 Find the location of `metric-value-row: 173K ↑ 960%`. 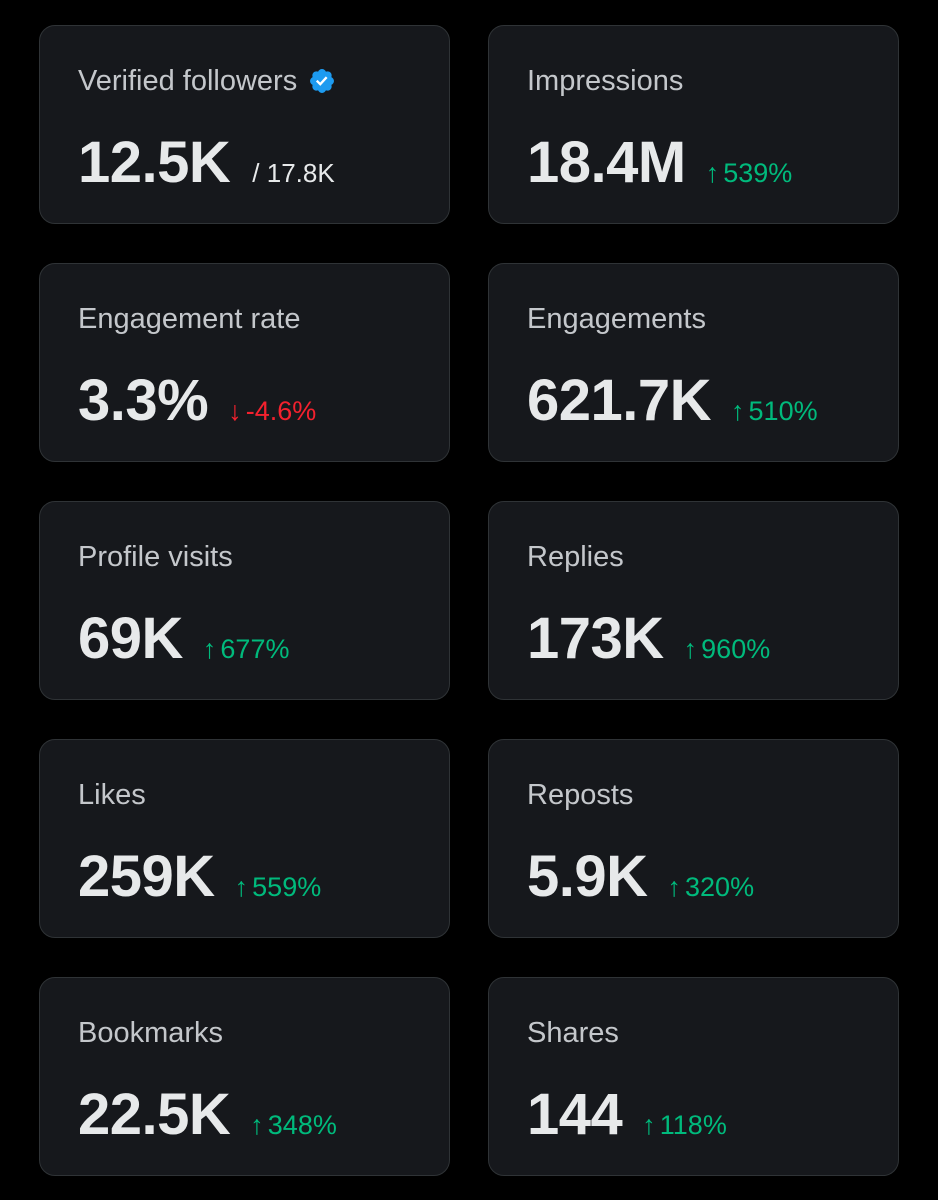

metric-value-row: 173K ↑ 960% is located at coordinates (648, 639).